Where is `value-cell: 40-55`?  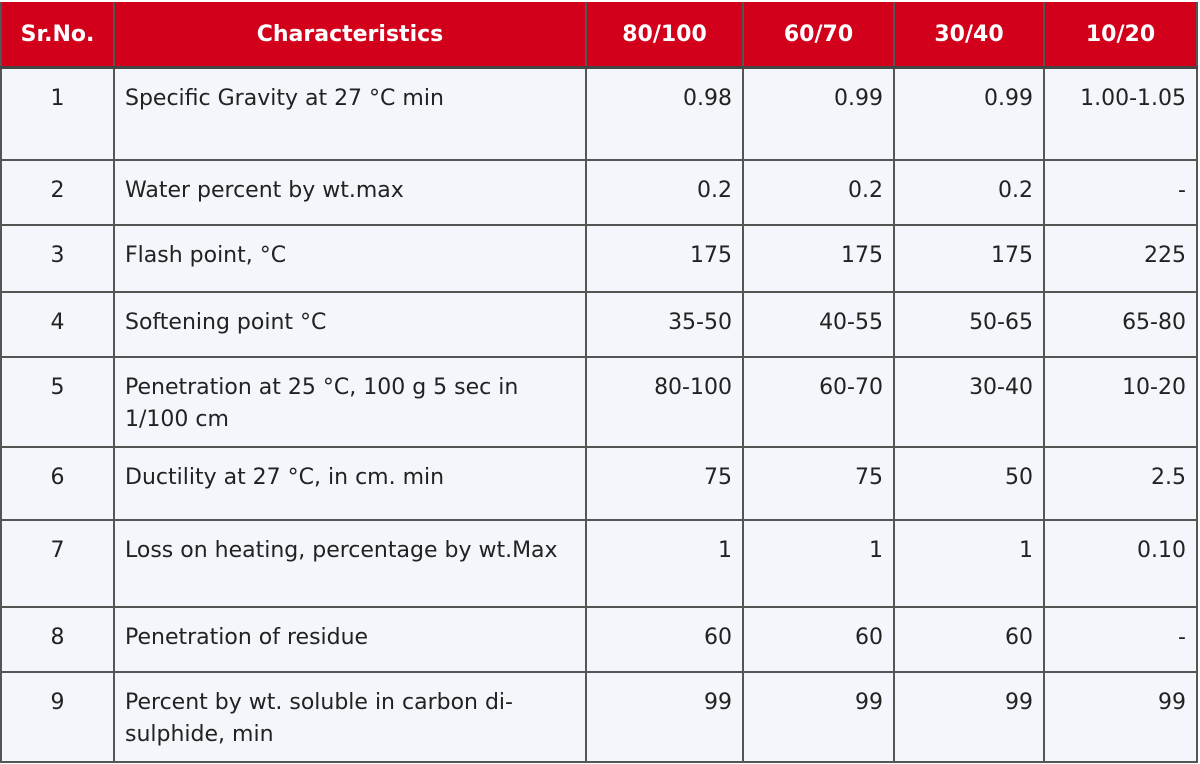
value-cell: 40-55 is located at coordinates (818, 324).